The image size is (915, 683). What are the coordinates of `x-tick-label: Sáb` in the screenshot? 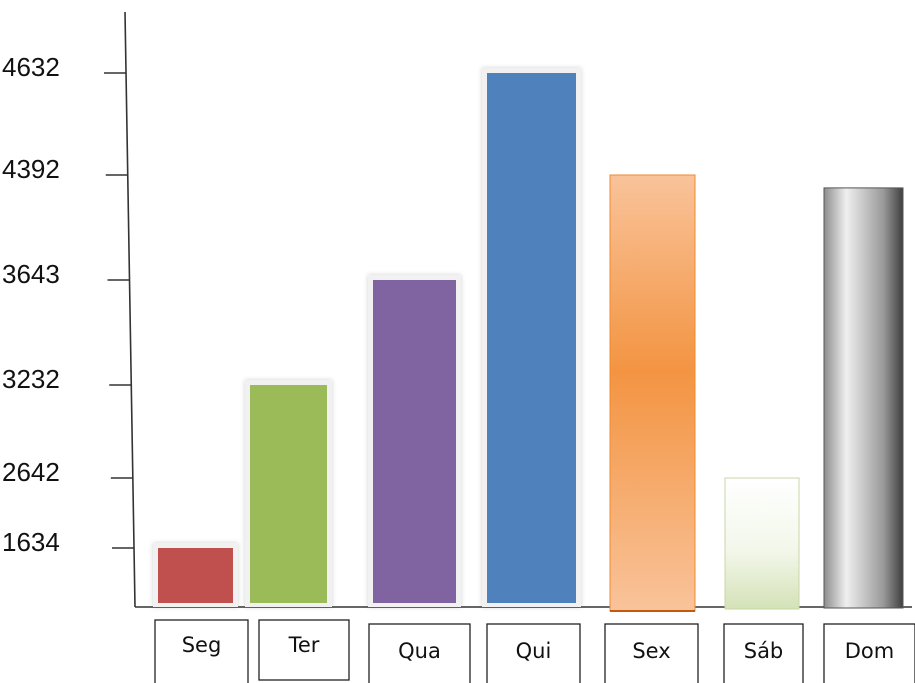 It's located at (764, 651).